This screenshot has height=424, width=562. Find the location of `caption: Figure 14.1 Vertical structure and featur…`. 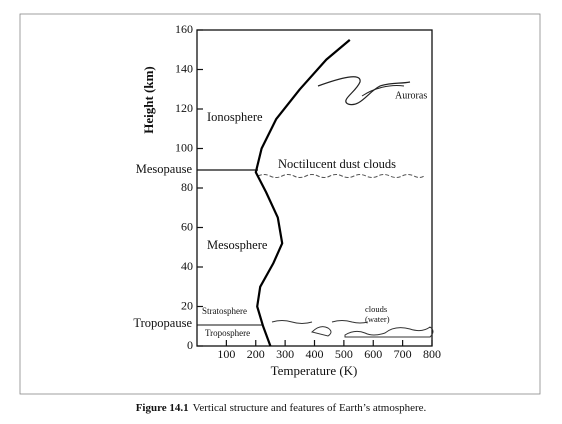

caption: Figure 14.1 Vertical structure and featur… is located at coordinates (281, 408).